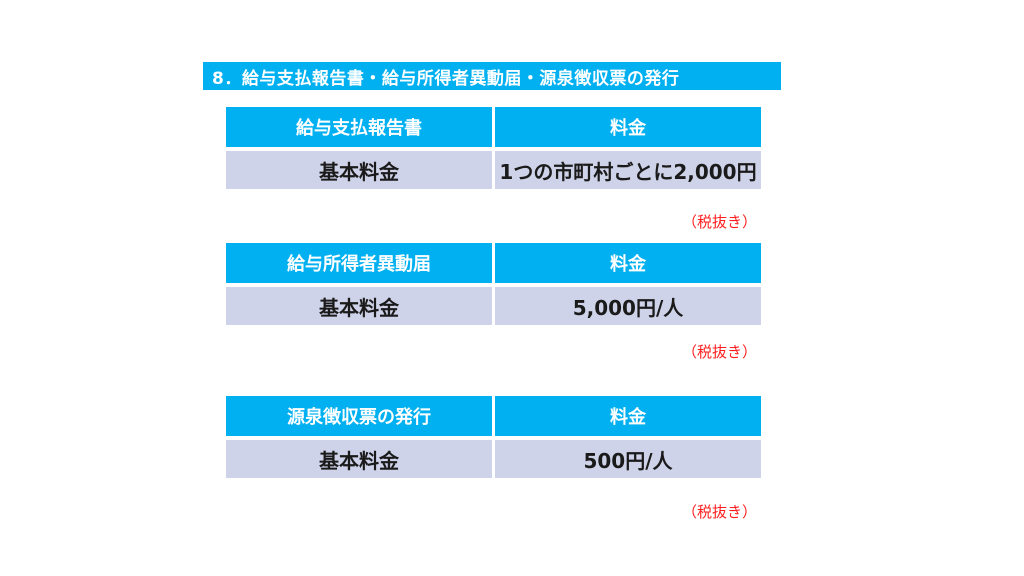 Image resolution: width=1024 pixels, height=576 pixels. I want to click on table2-row-label: 基本料金, so click(359, 306).